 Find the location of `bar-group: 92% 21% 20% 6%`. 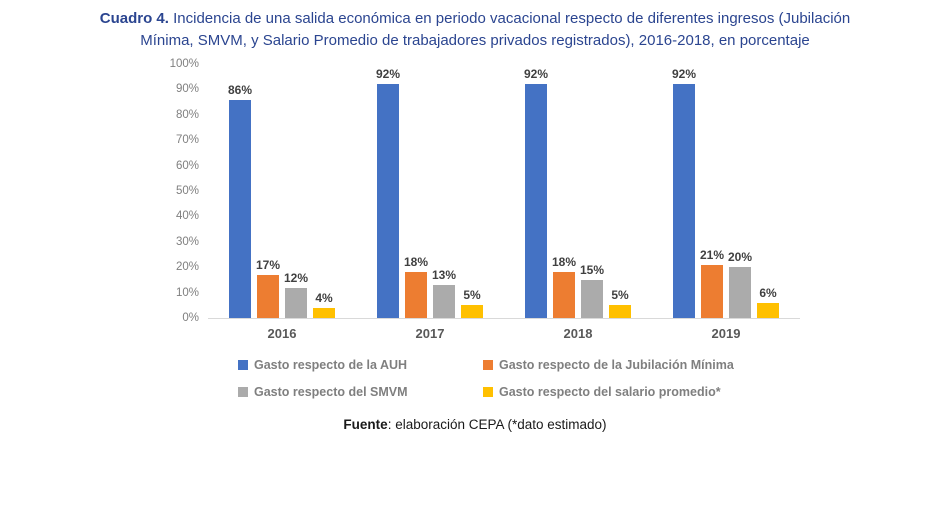

bar-group: 92% 21% 20% 6% is located at coordinates (726, 191).